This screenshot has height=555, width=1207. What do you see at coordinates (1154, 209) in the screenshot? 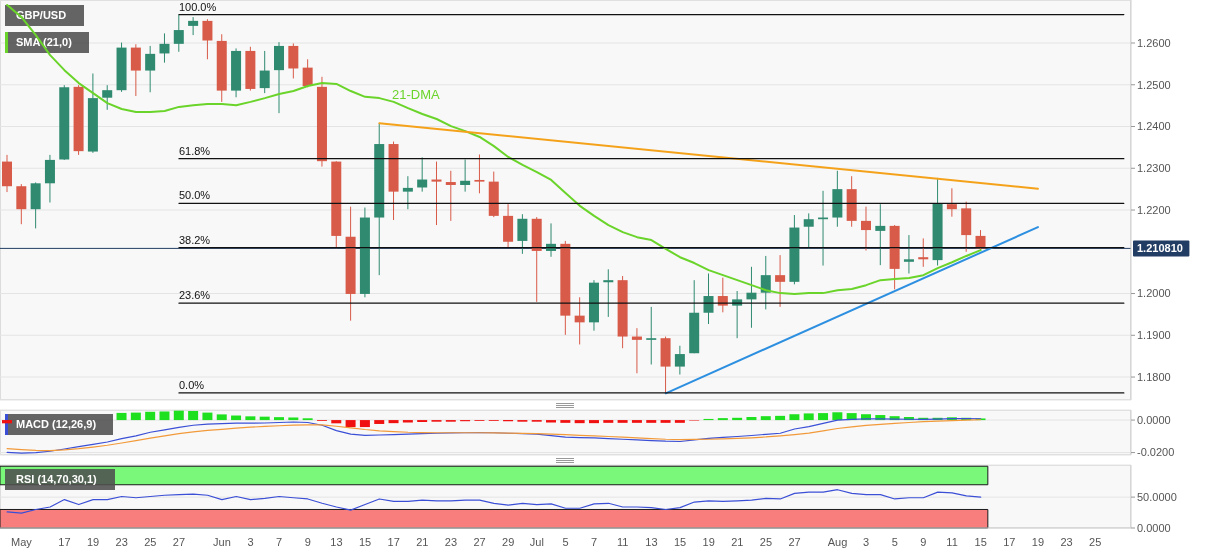
I see `y-tick-label: 1.2200` at bounding box center [1154, 209].